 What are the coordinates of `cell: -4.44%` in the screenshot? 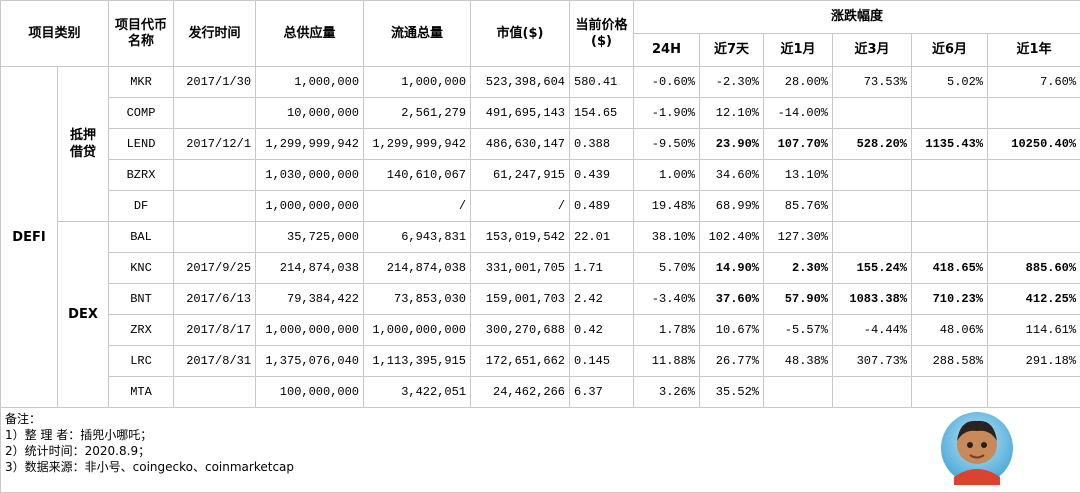 It's located at (872, 330).